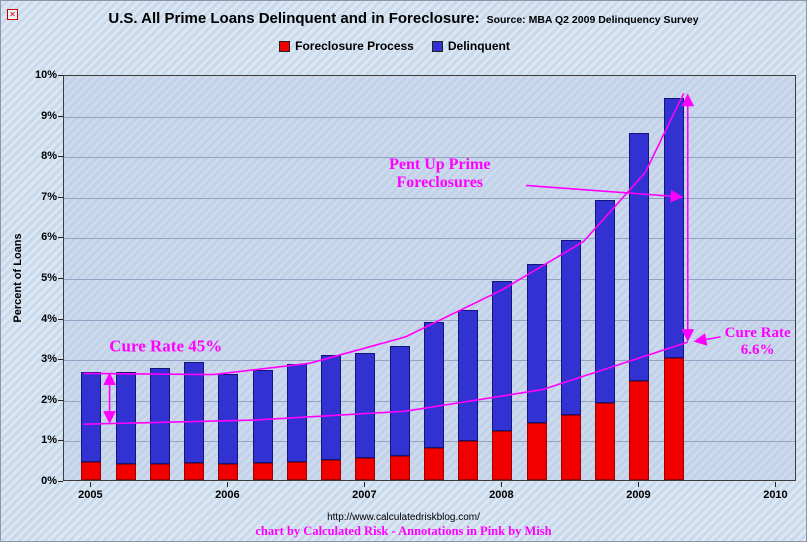 The height and width of the screenshot is (542, 807). Describe the element at coordinates (49, 115) in the screenshot. I see `y-axis-tick-label: 9%` at that location.